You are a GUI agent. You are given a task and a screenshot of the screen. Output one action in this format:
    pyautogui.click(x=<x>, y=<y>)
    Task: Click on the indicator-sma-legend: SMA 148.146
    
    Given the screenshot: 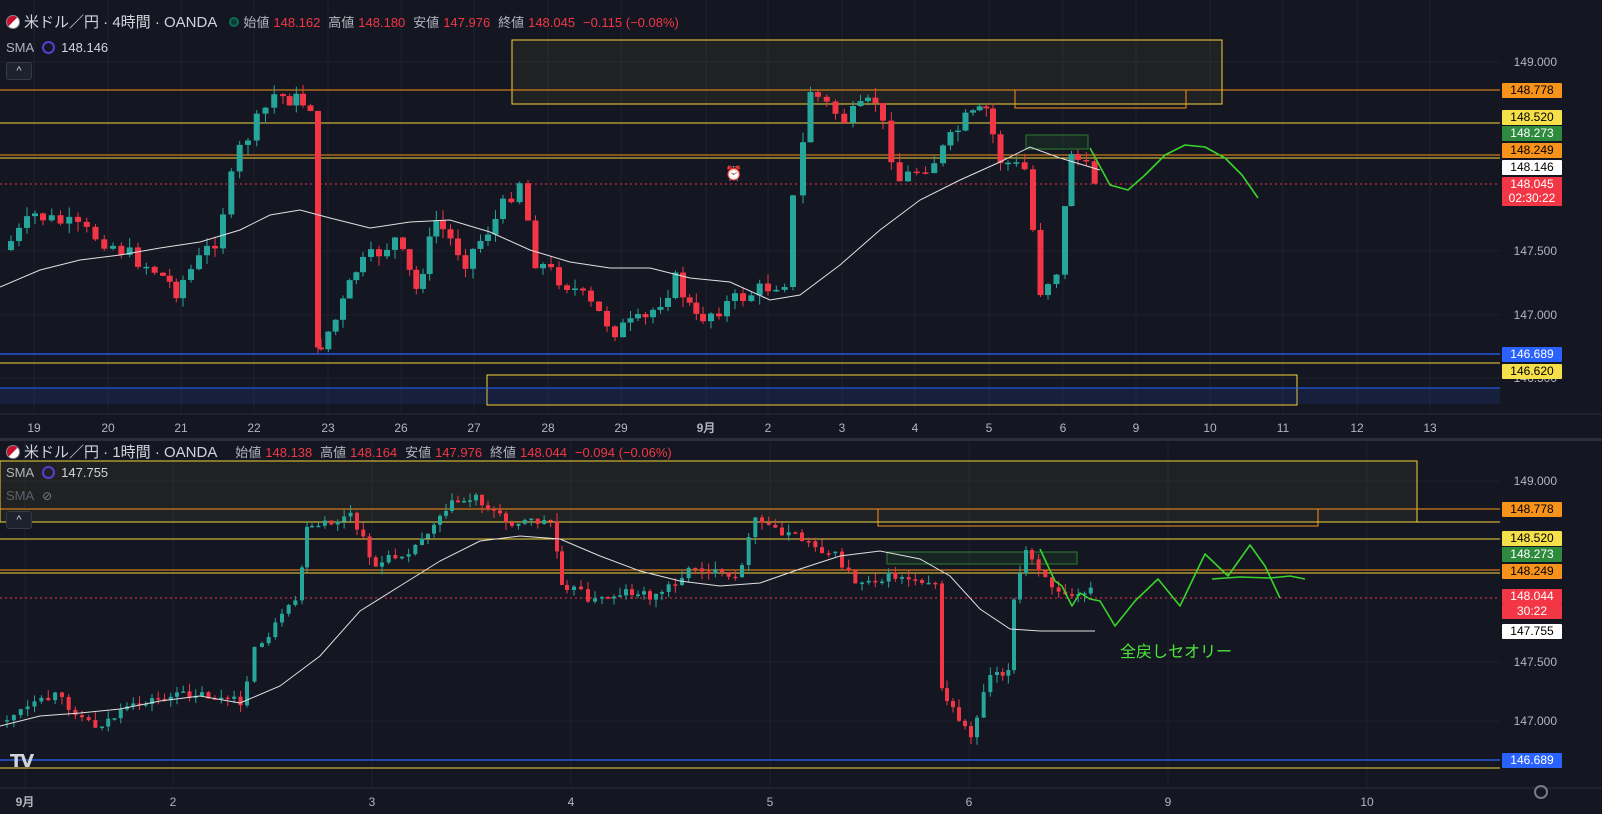 What is the action you would take?
    pyautogui.click(x=57, y=47)
    